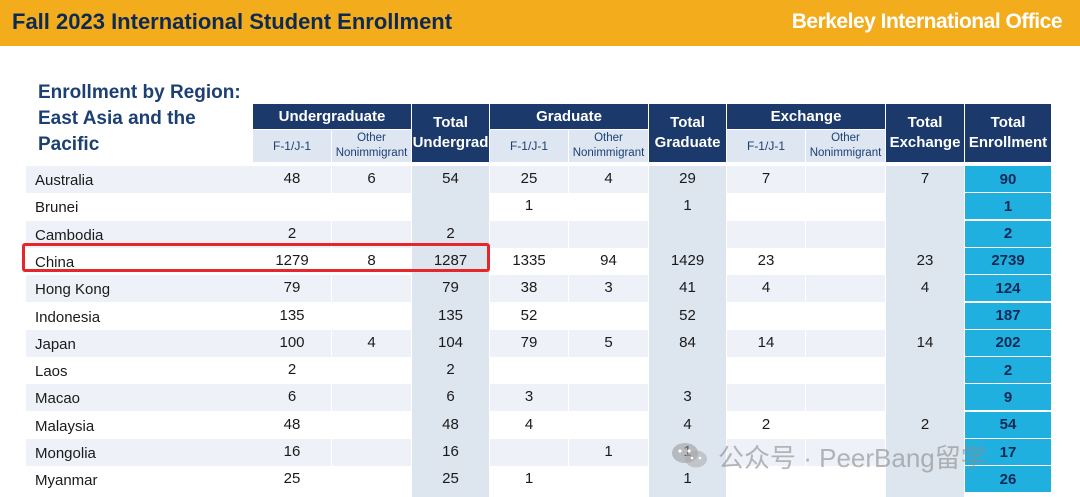  I want to click on table-cell-ug-f1: 1279, so click(292, 260).